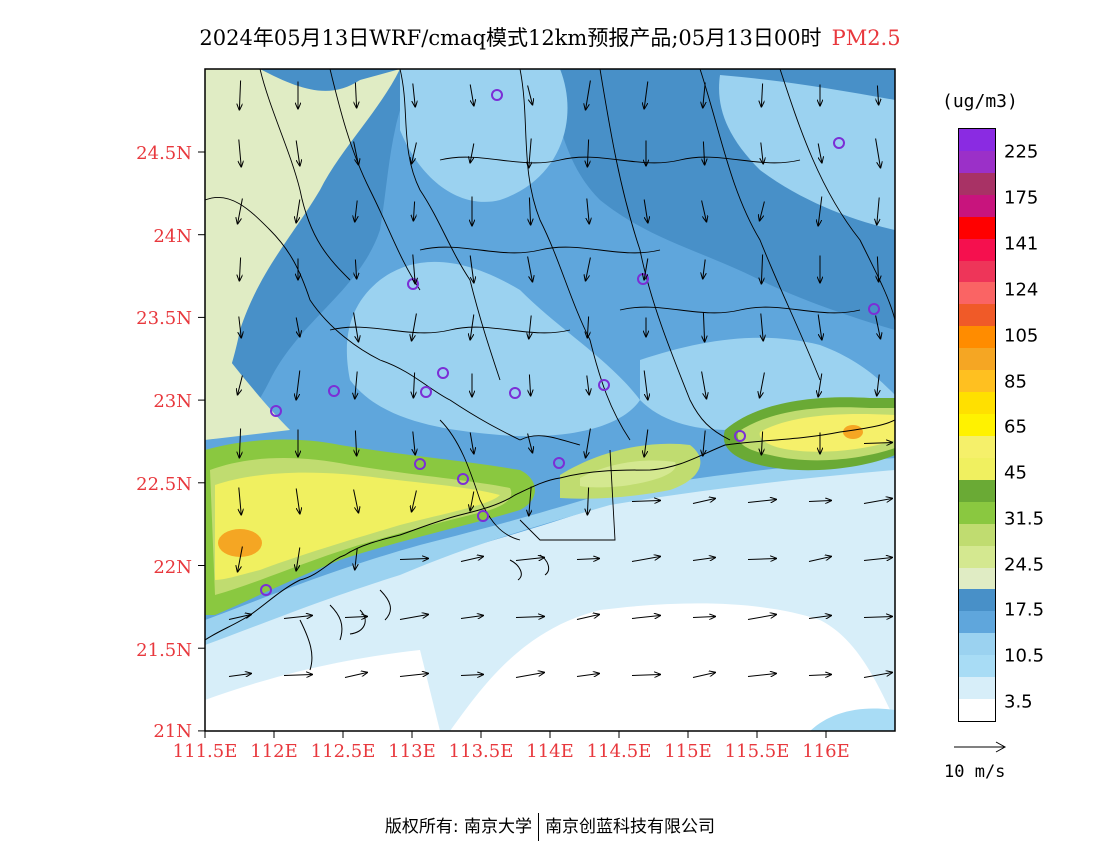 The width and height of the screenshot is (1100, 850). What do you see at coordinates (164, 153) in the screenshot?
I see `lat-tick-label: 24.5N` at bounding box center [164, 153].